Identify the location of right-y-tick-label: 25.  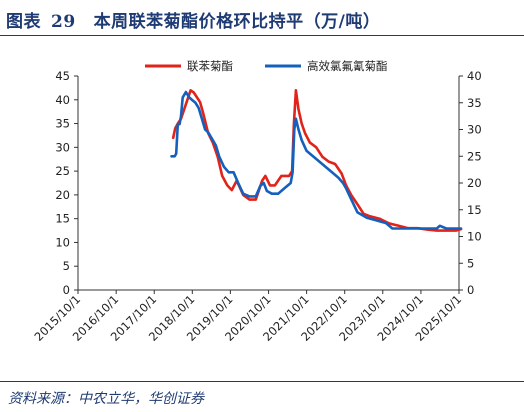
(474, 156).